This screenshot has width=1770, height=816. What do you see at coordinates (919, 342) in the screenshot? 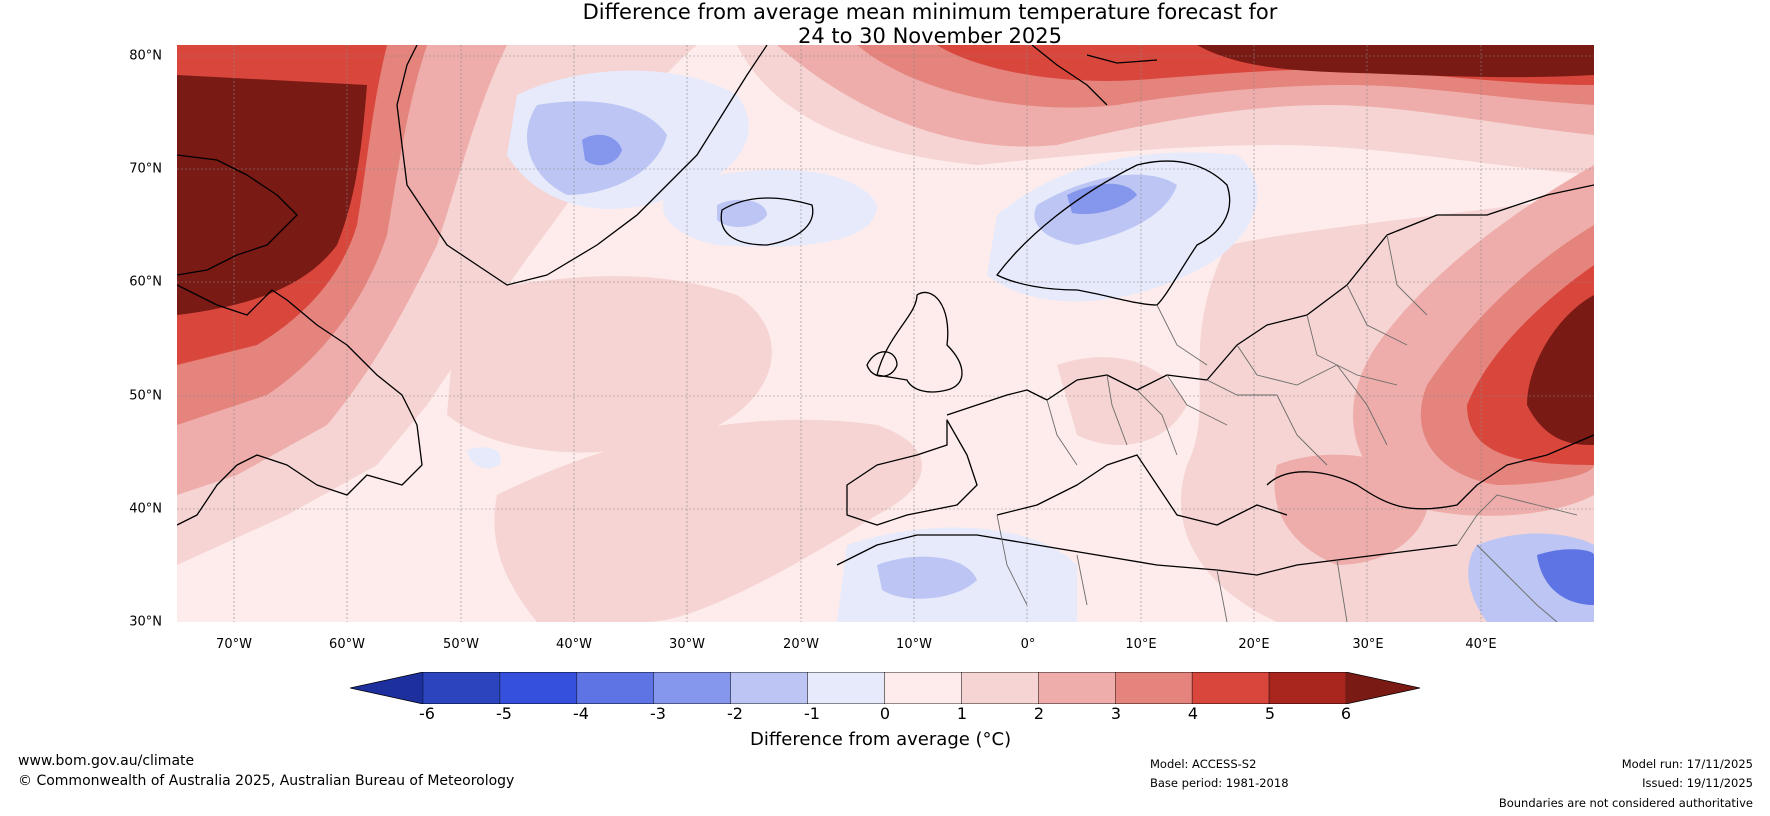
I see `coast-great-britain` at bounding box center [919, 342].